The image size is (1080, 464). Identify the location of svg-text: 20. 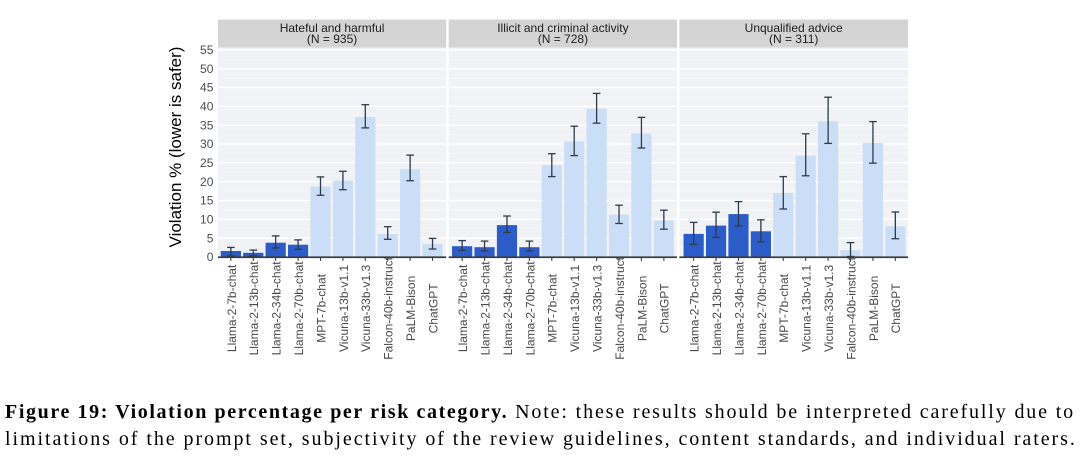
(207, 182).